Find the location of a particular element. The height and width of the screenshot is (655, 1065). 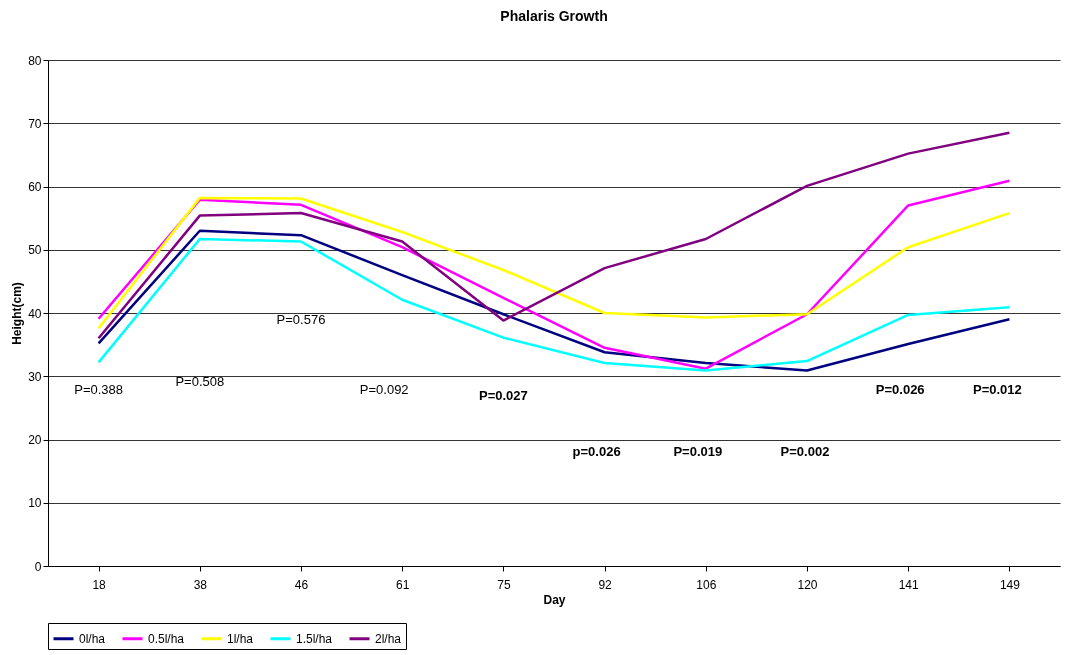

annotation: P=0.027 is located at coordinates (503, 395).